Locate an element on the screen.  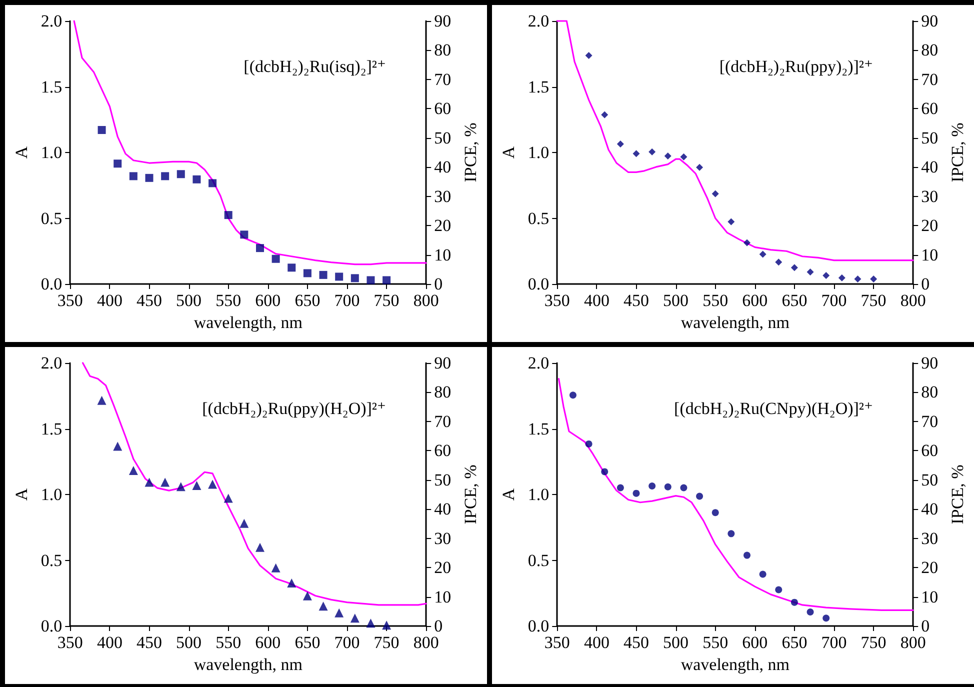
x-tick-label: 500 is located at coordinates (189, 300).